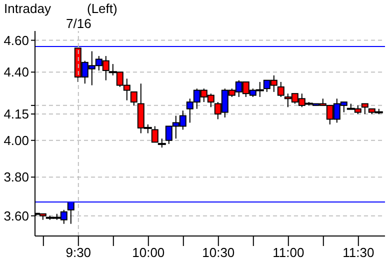  Describe the element at coordinates (218, 252) in the screenshot. I see `x-tick-label: 10:30` at that location.